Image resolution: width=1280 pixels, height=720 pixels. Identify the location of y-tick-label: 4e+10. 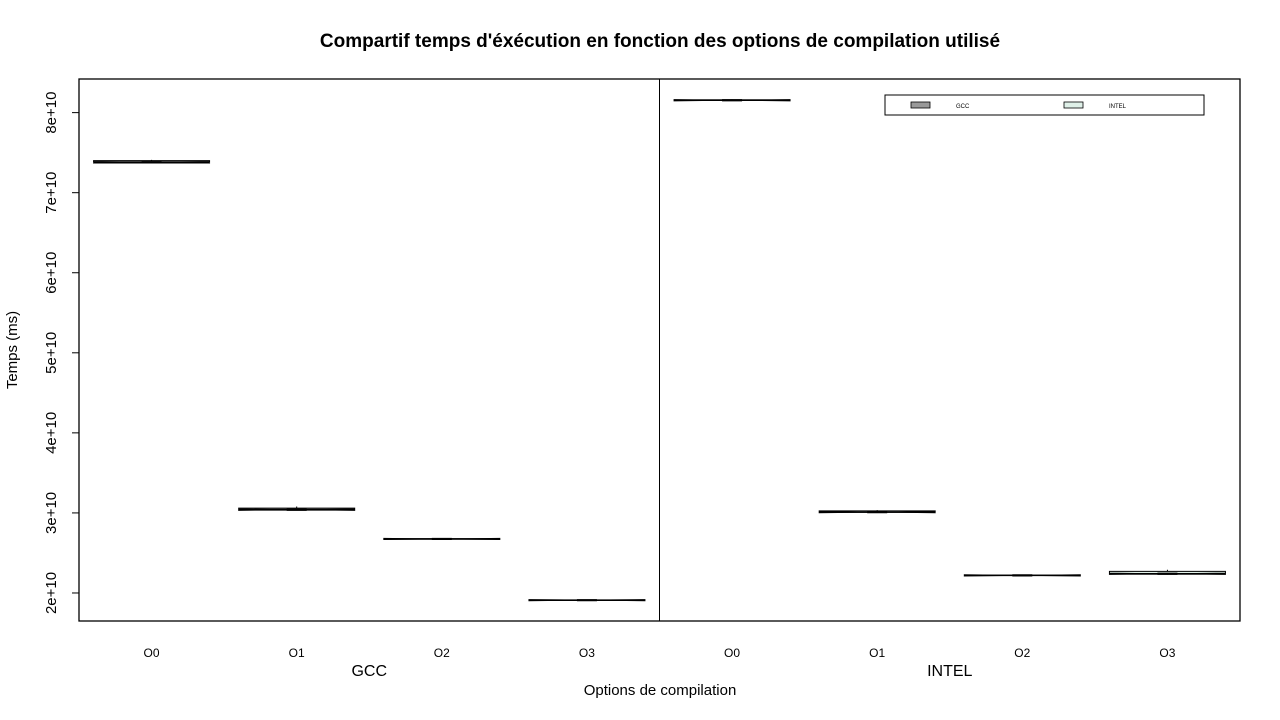
(51, 433).